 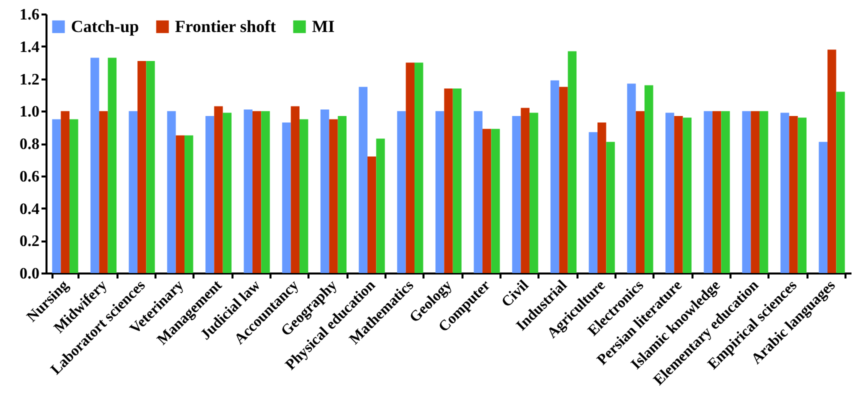 I want to click on y-tick-label: 1.0, so click(x=30, y=112).